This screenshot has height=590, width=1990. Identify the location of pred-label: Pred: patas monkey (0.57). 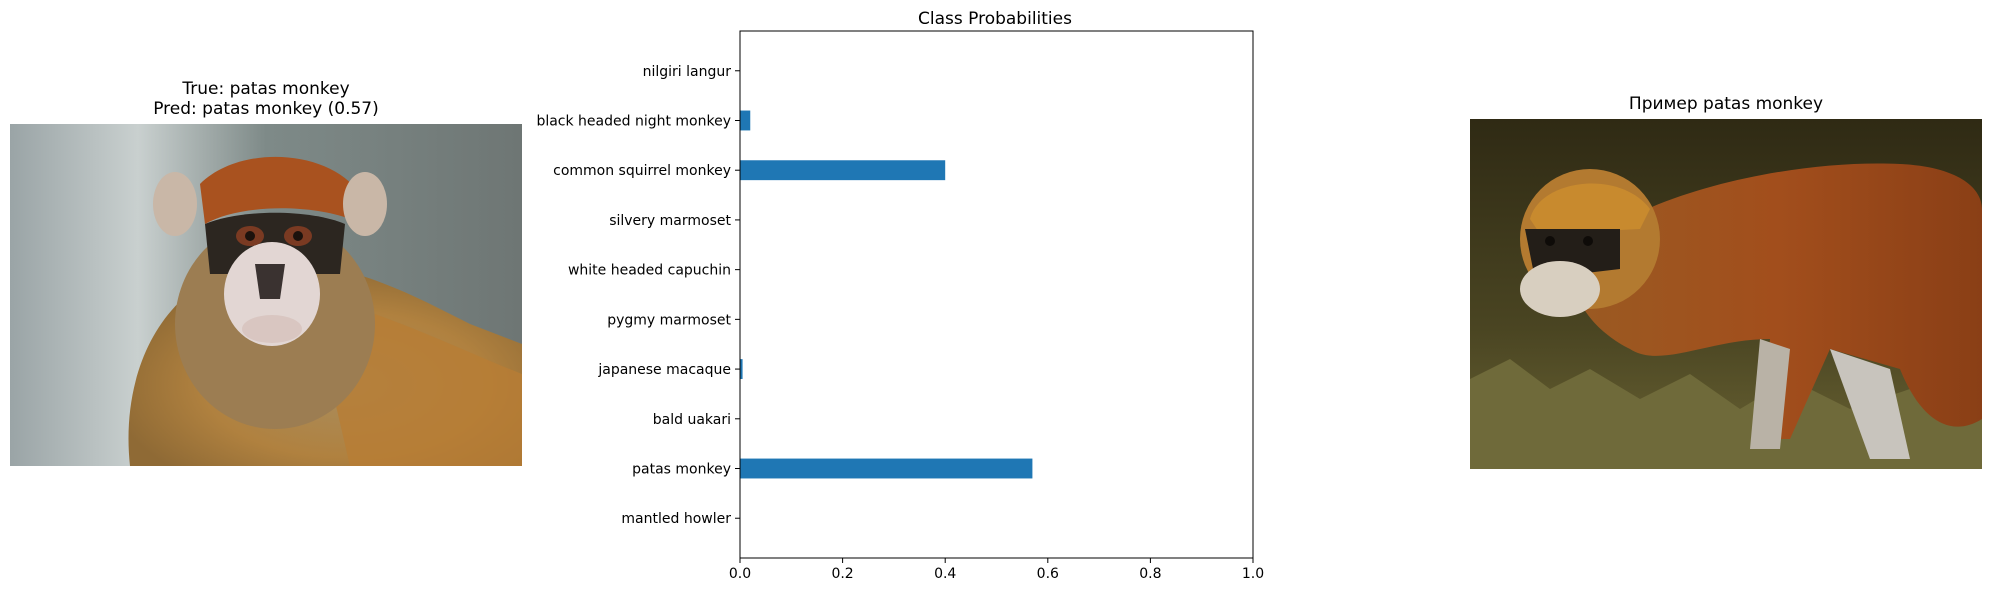
(266, 109).